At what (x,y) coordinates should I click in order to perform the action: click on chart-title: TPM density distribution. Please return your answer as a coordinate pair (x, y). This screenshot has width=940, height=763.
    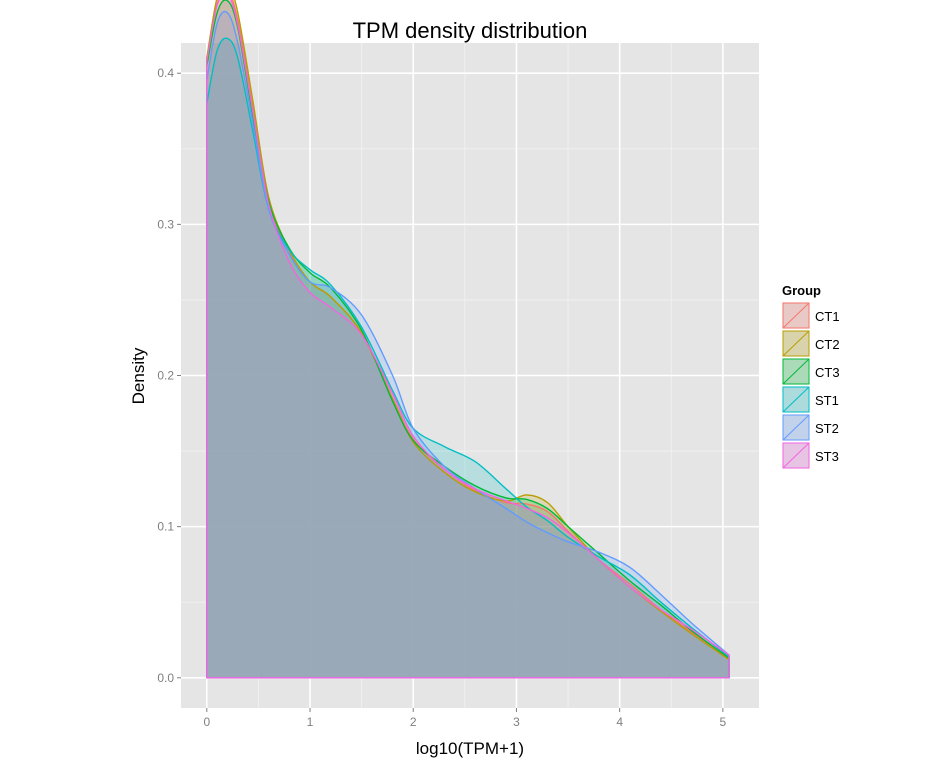
    Looking at the image, I should click on (470, 30).